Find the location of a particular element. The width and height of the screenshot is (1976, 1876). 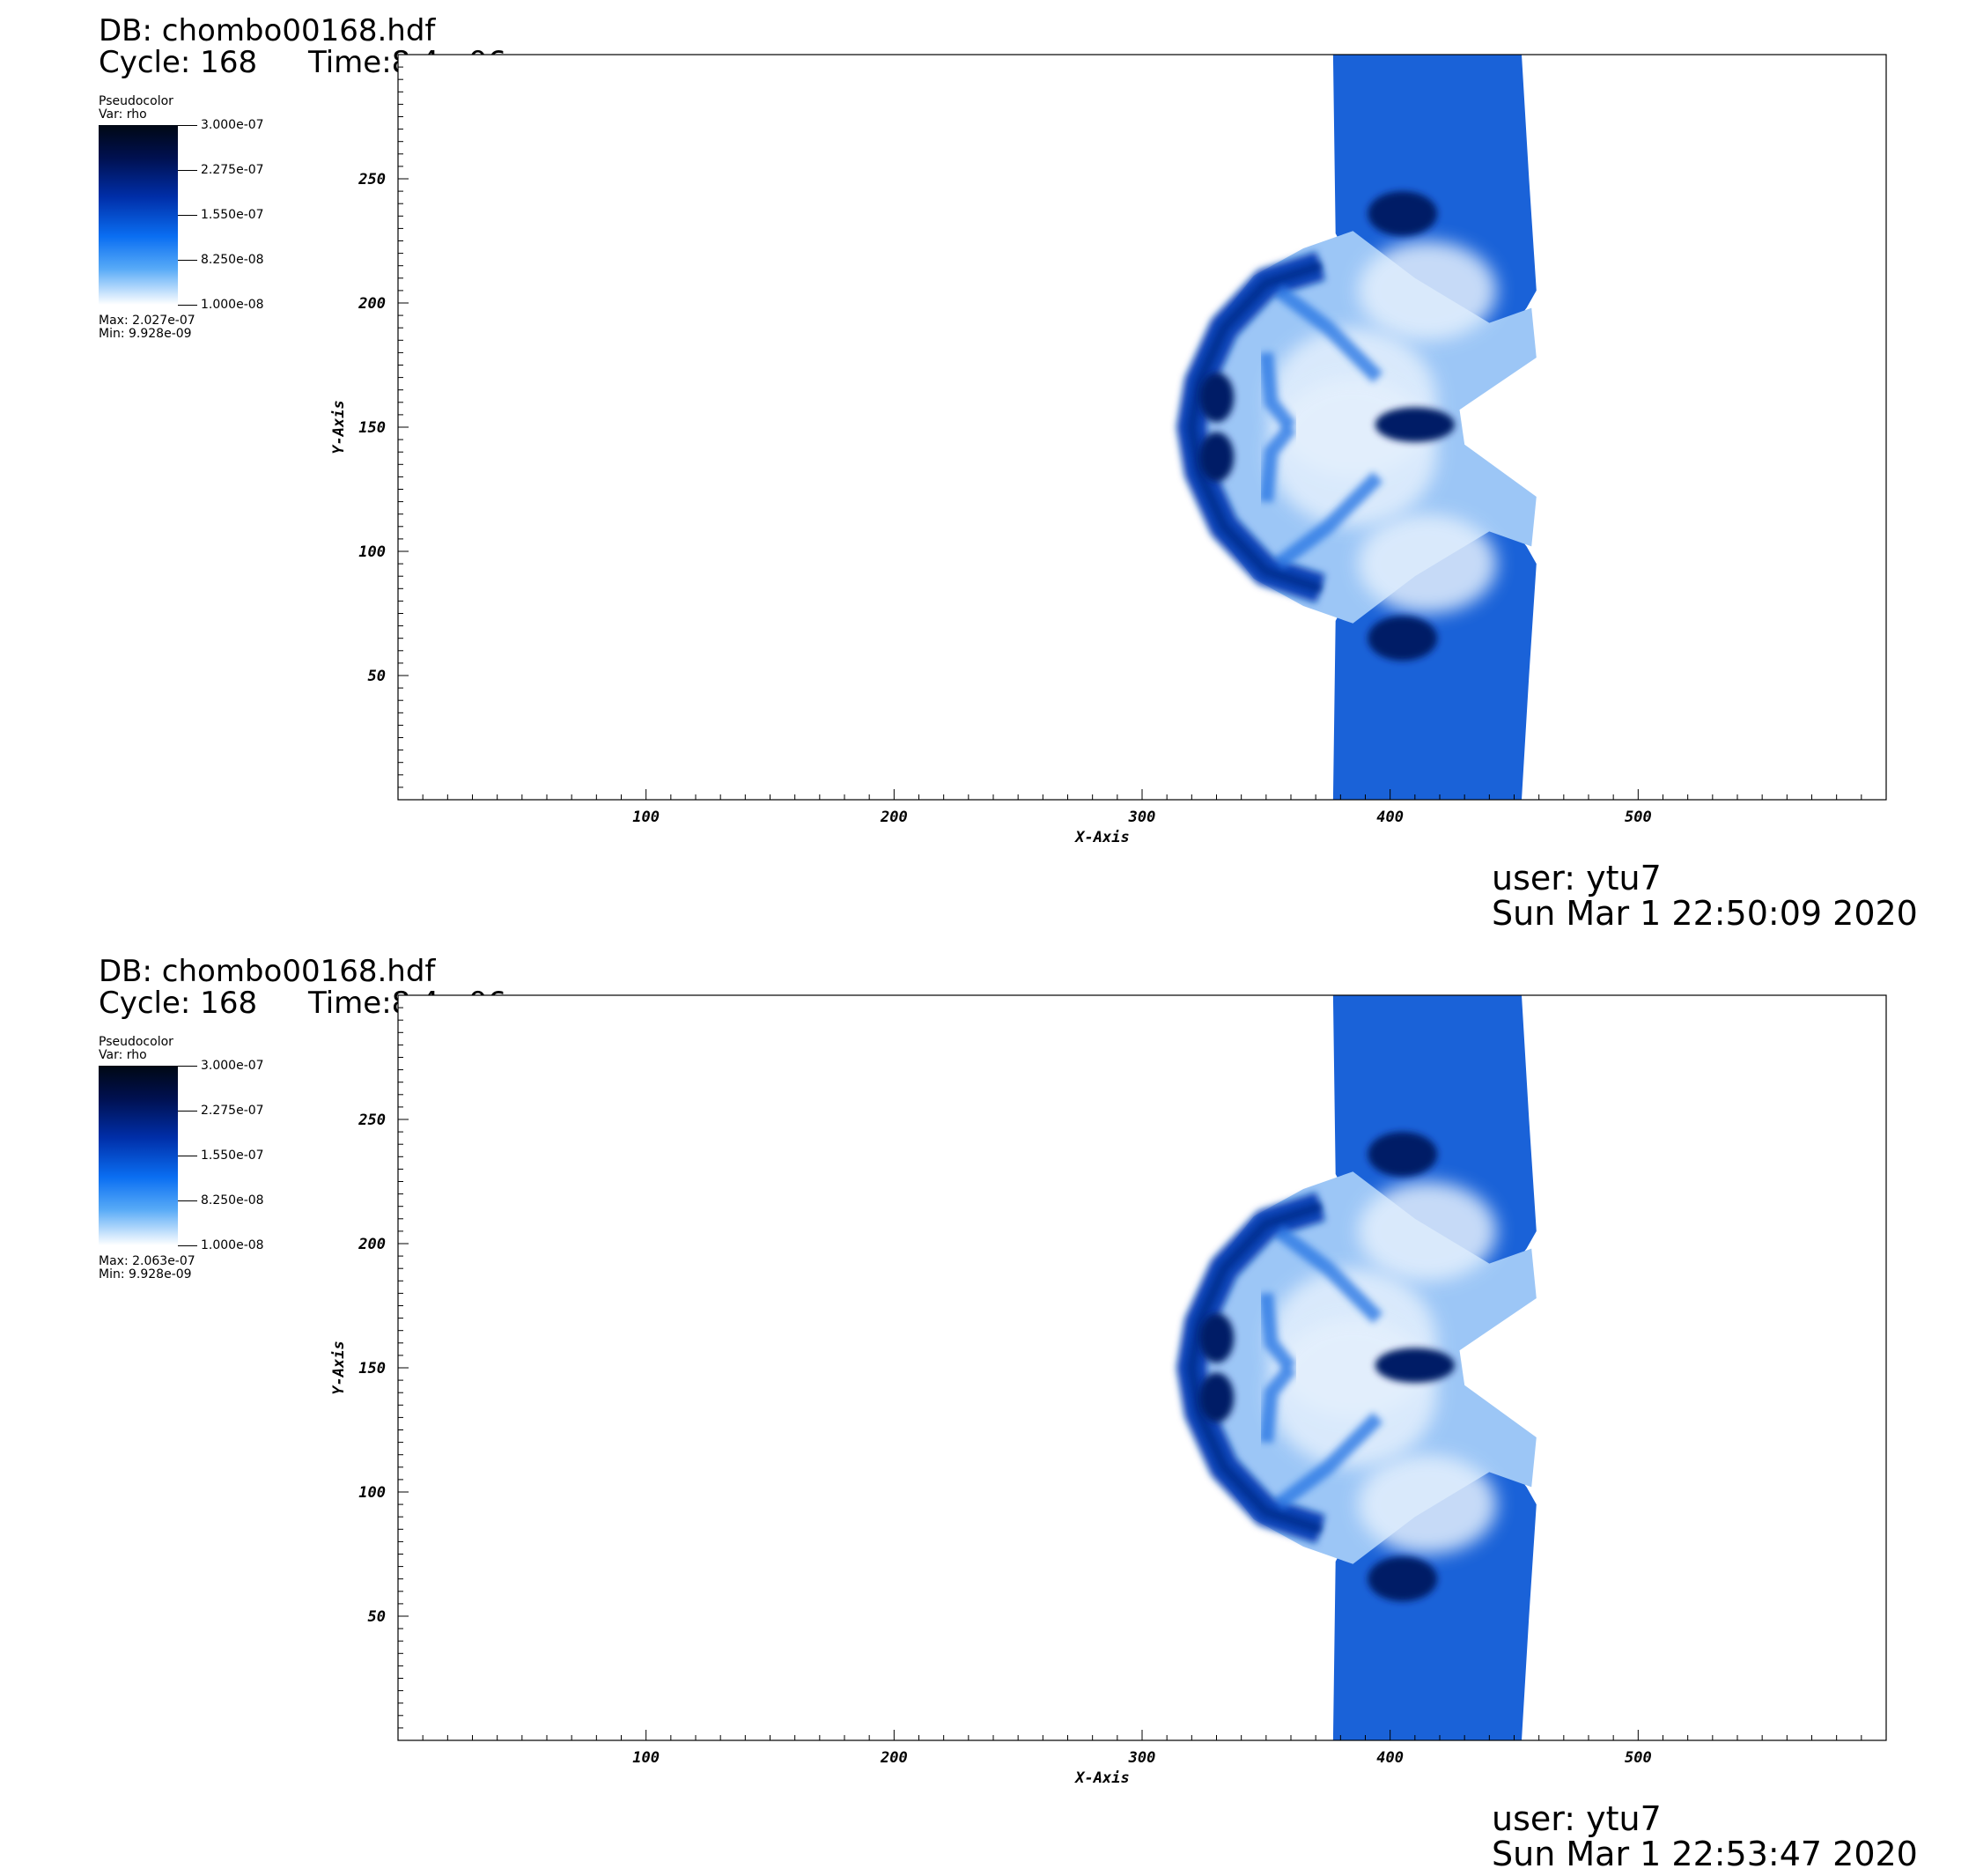

legend-max: Max: 2.027e-07 is located at coordinates (147, 321).